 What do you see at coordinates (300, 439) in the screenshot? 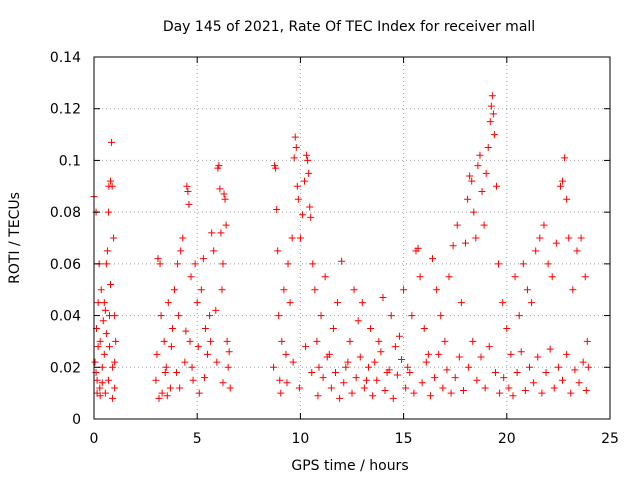
I see `x-tick-label: 10` at bounding box center [300, 439].